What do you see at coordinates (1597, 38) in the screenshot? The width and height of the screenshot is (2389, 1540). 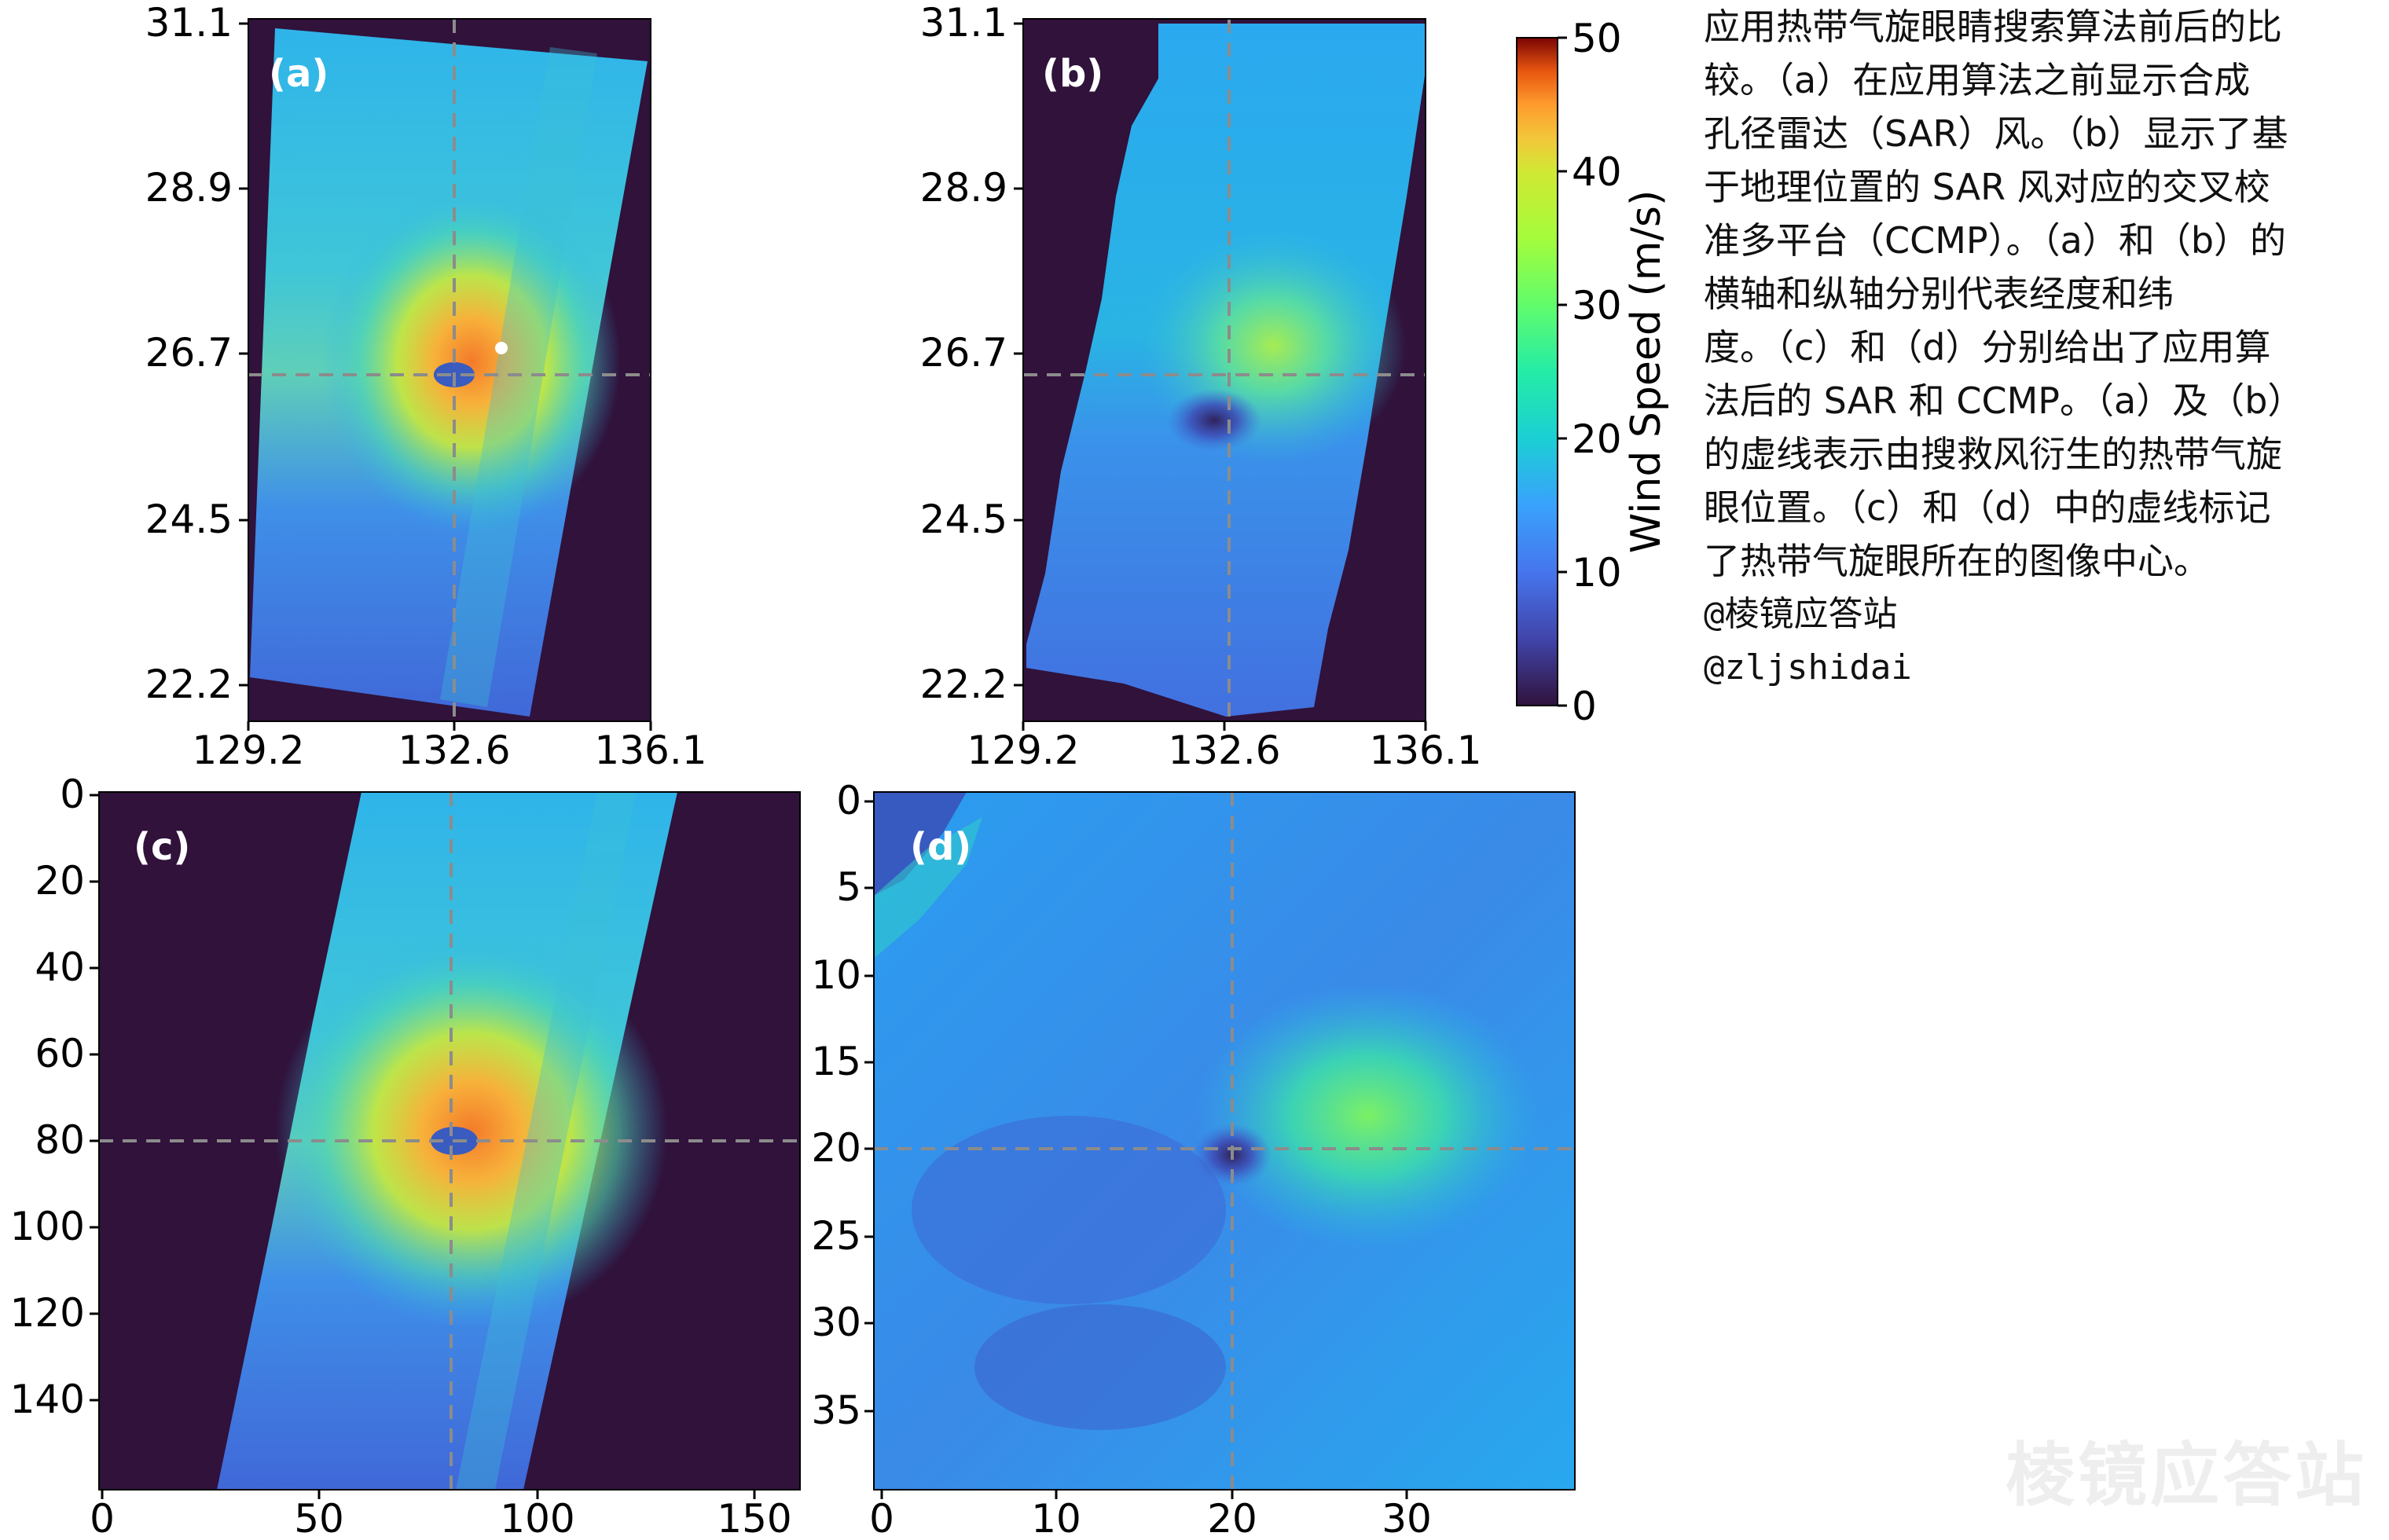 I see `colorbar-tick-50: 50` at bounding box center [1597, 38].